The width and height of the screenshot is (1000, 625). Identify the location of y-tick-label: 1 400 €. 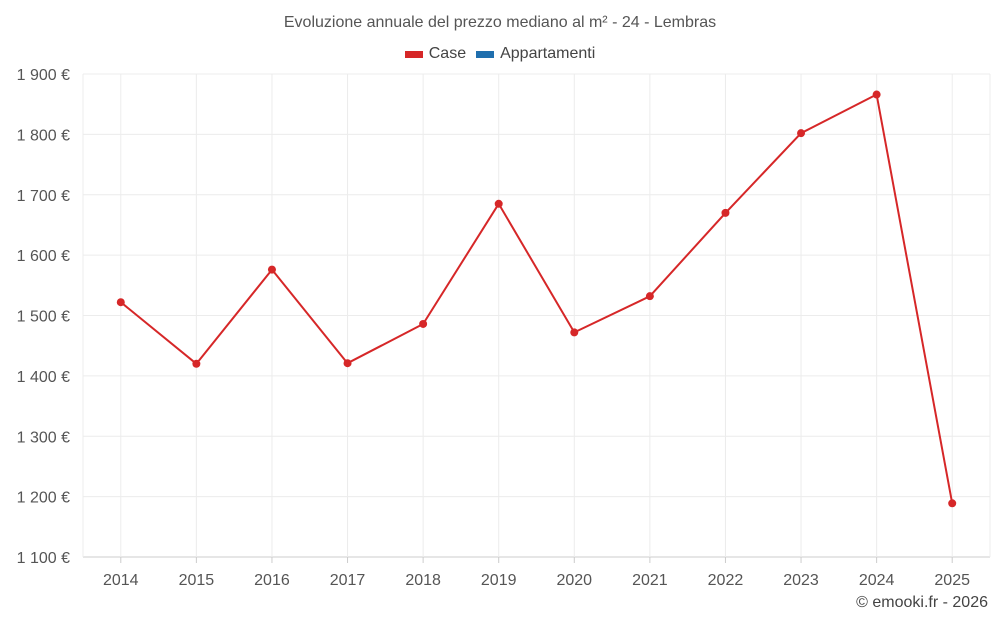
(43, 377).